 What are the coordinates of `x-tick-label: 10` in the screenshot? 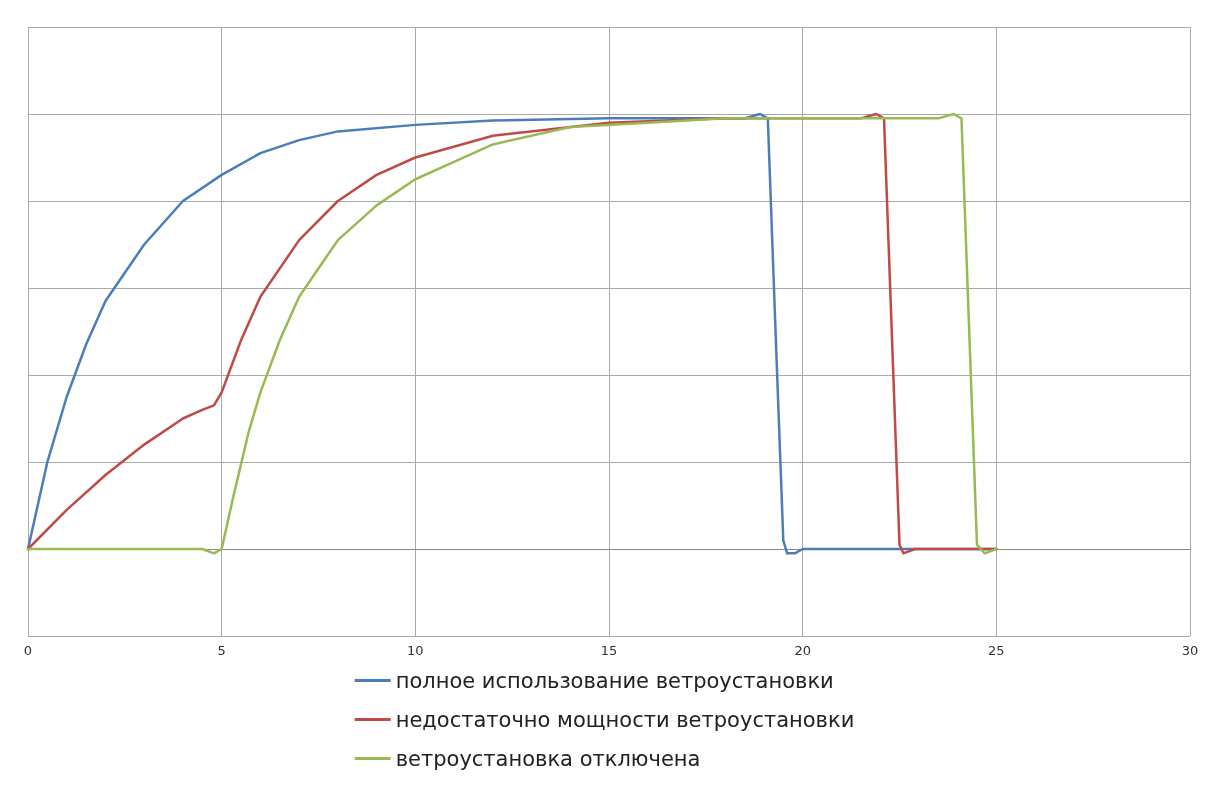 It's located at (415, 650).